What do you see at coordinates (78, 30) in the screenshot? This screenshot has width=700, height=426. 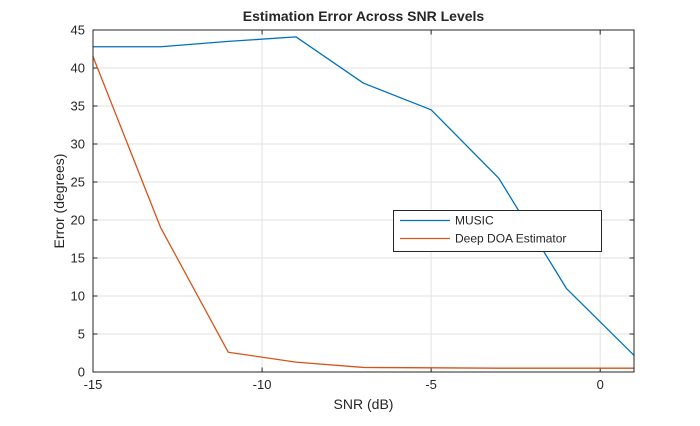 I see `y-tick-label: 45` at bounding box center [78, 30].